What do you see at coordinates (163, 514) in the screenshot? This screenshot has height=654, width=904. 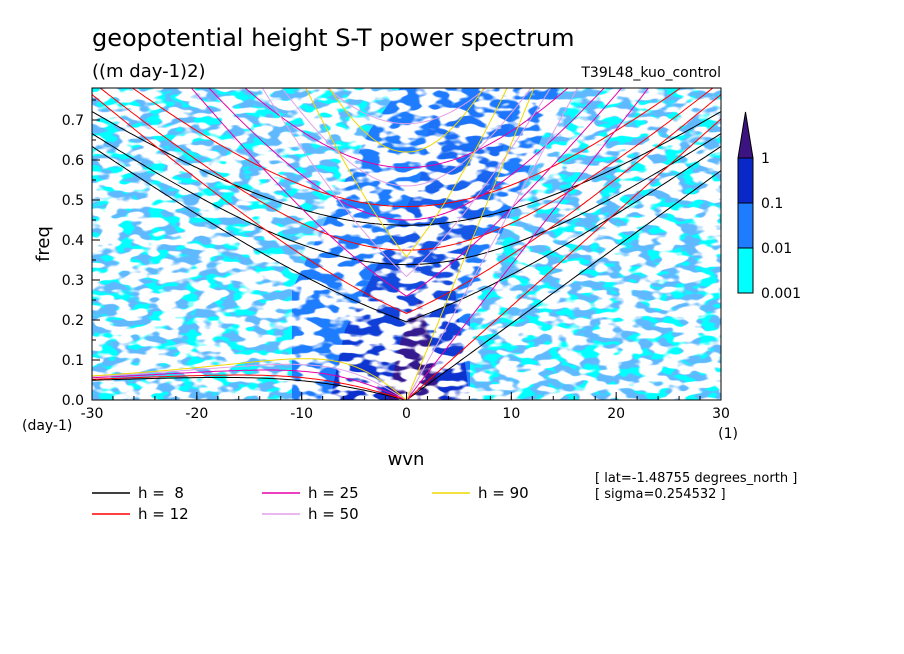 I see `legend-label: h = 12` at bounding box center [163, 514].